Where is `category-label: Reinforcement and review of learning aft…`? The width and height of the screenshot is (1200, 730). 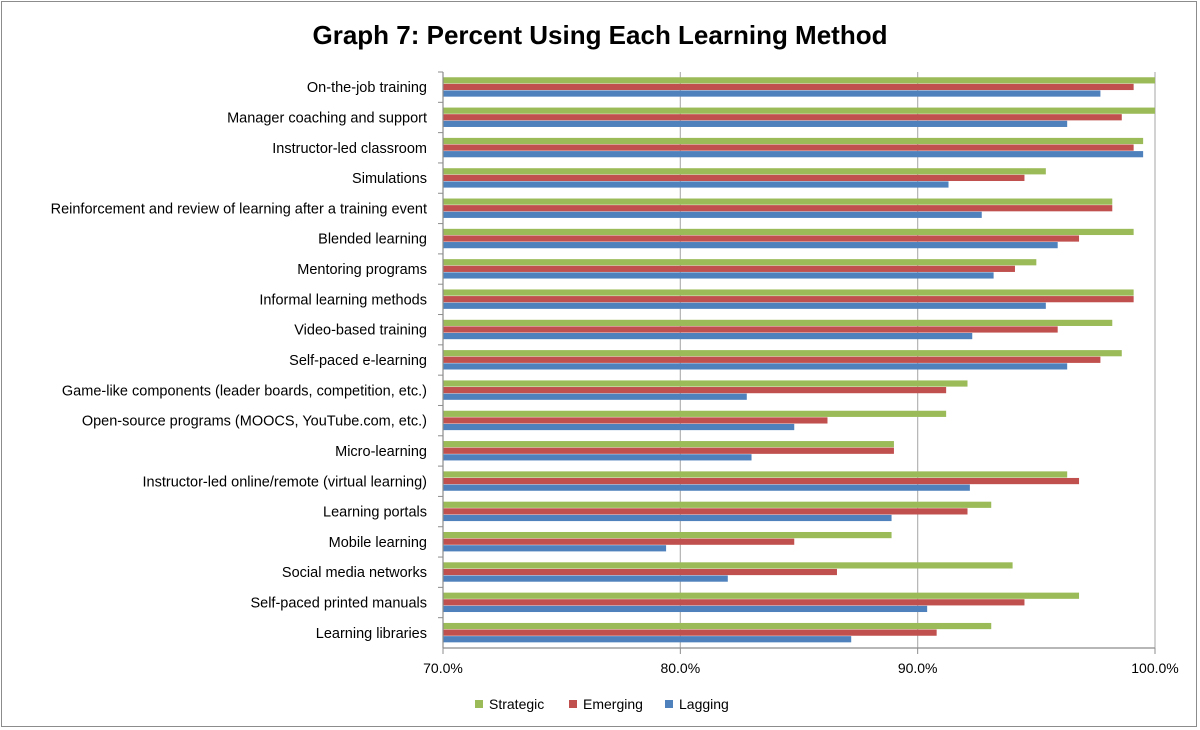 category-label: Reinforcement and review of learning aft… is located at coordinates (239, 209).